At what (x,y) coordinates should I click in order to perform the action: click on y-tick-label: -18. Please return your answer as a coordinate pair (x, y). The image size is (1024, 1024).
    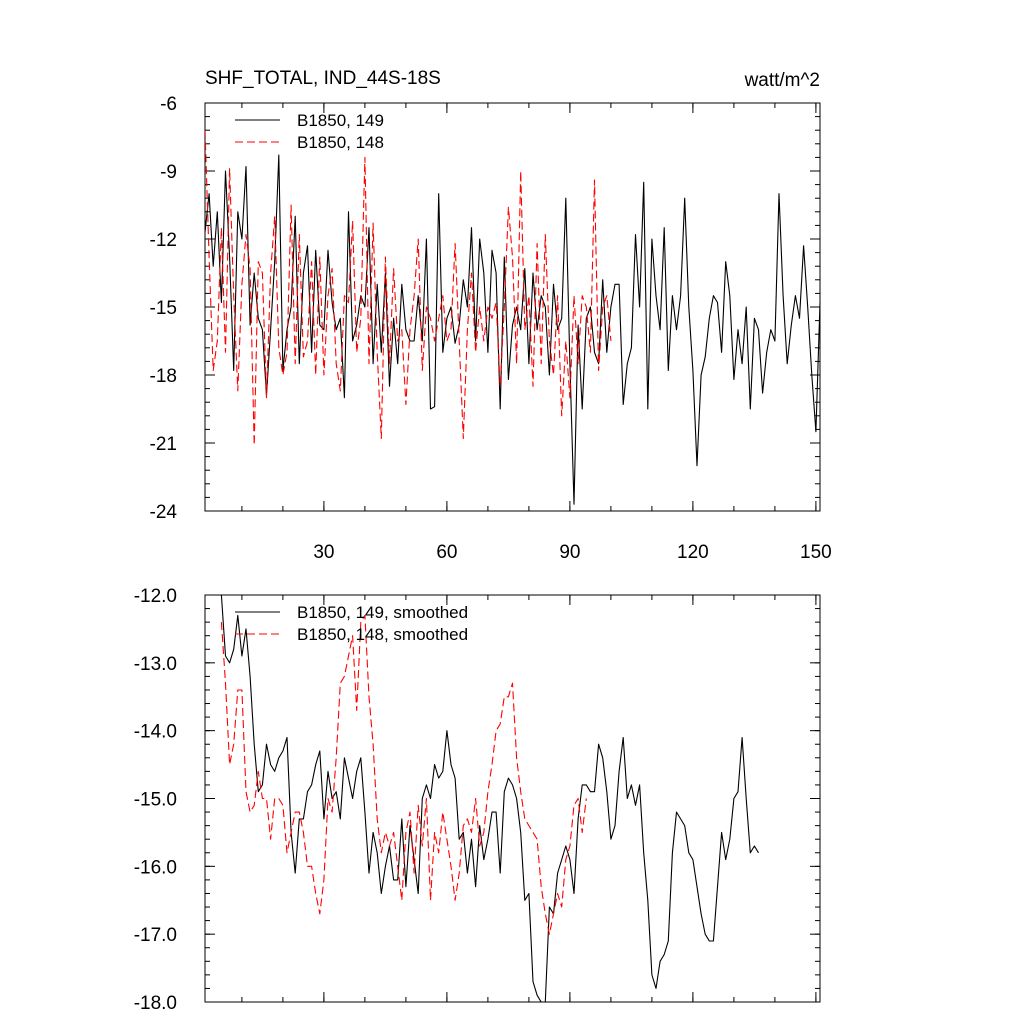
    Looking at the image, I should click on (163, 376).